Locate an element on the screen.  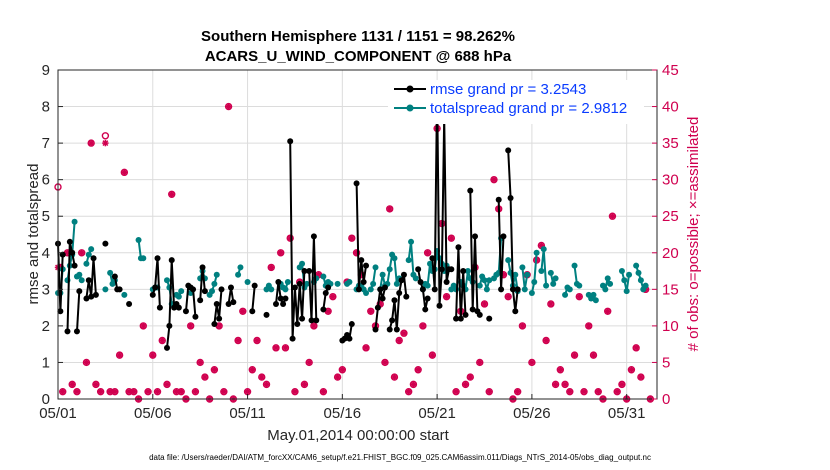
x-tick-label: 05/11 is located at coordinates (247, 413).